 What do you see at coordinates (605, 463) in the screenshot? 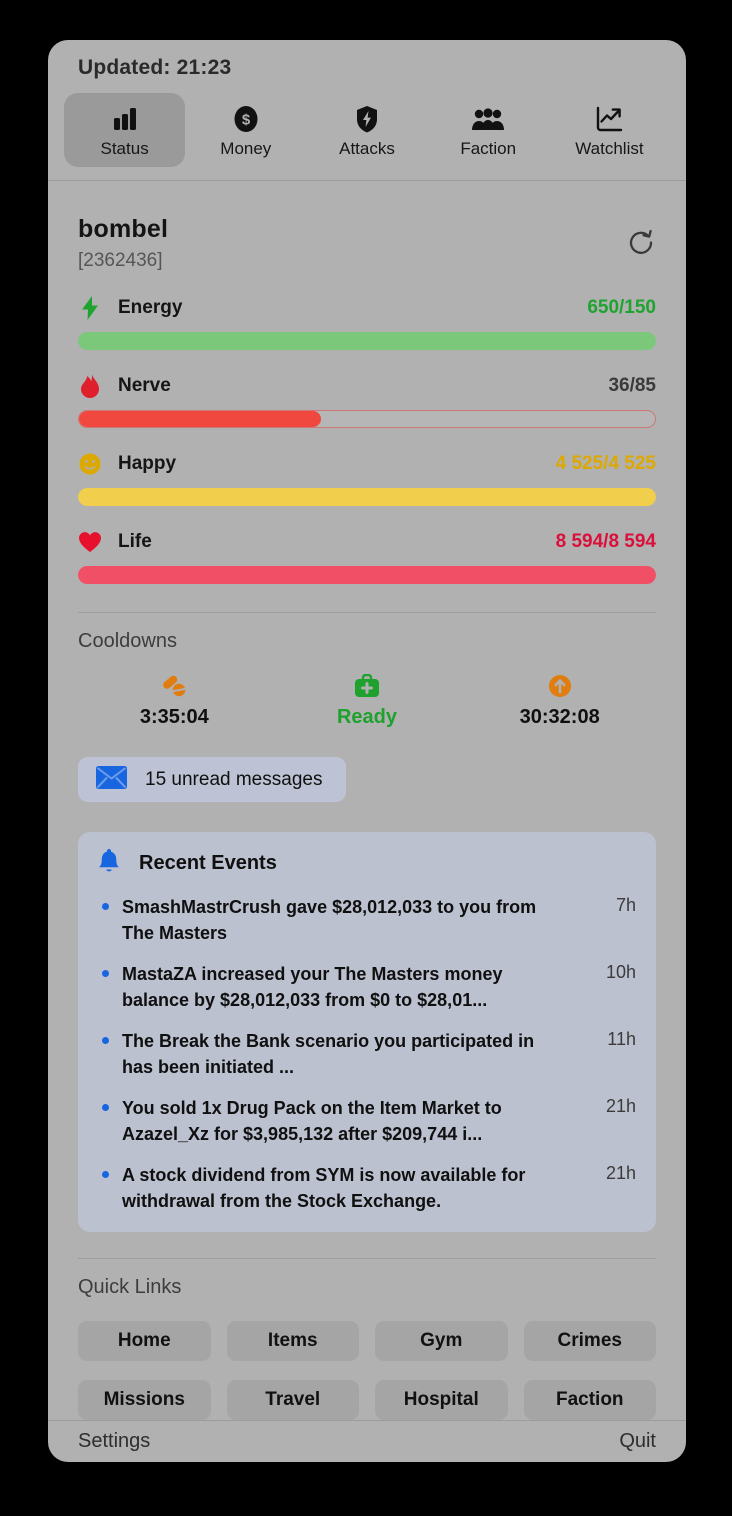
I see `vital-happy-value: 4 525/4 525` at bounding box center [605, 463].